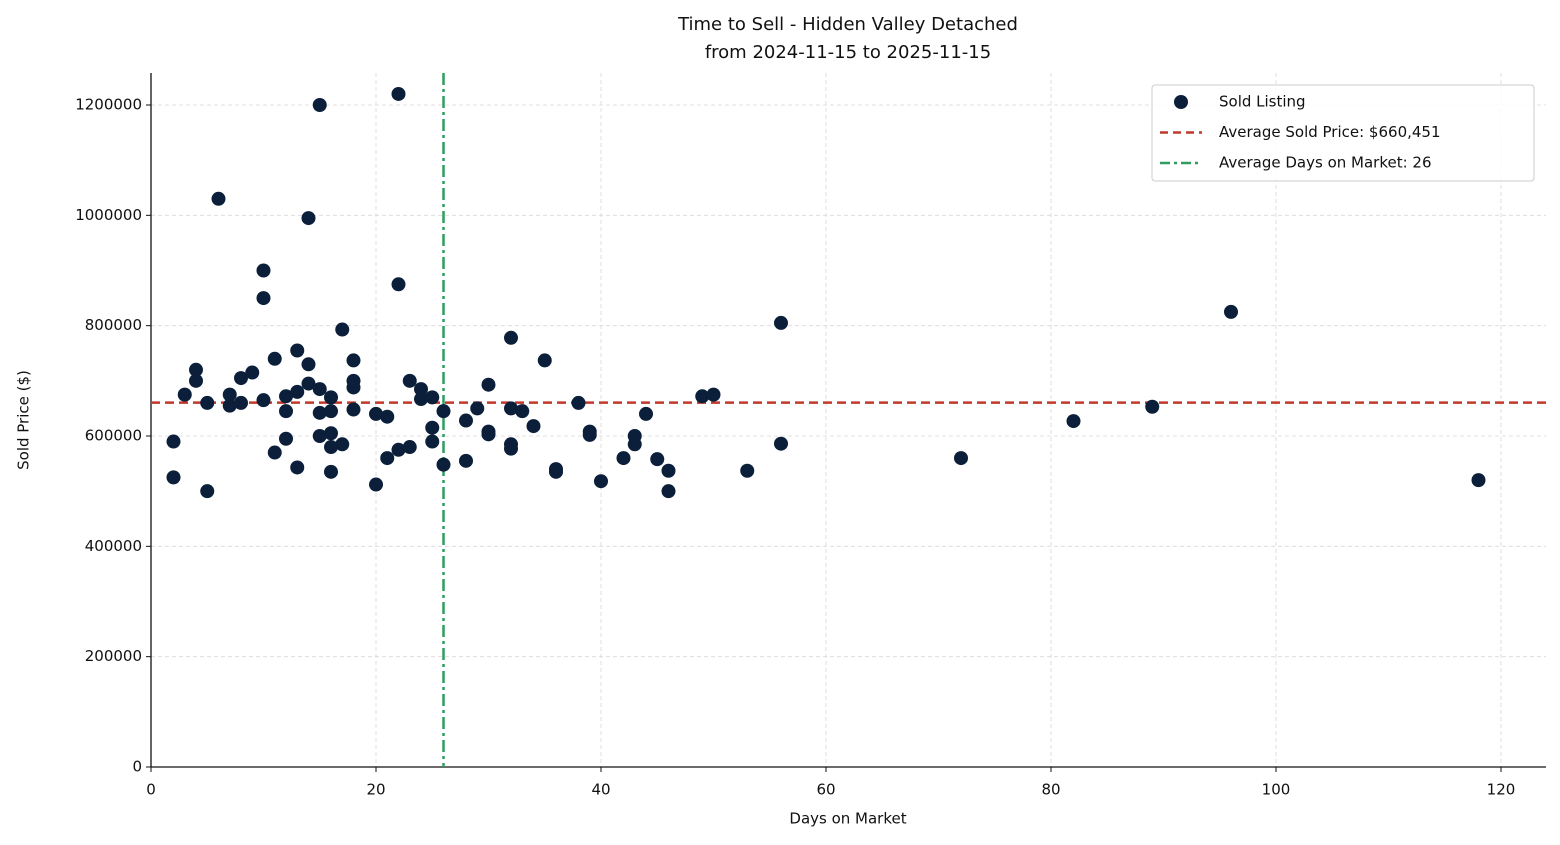 This screenshot has width=1560, height=845. What do you see at coordinates (1501, 790) in the screenshot?
I see `x-tick-label: 120` at bounding box center [1501, 790].